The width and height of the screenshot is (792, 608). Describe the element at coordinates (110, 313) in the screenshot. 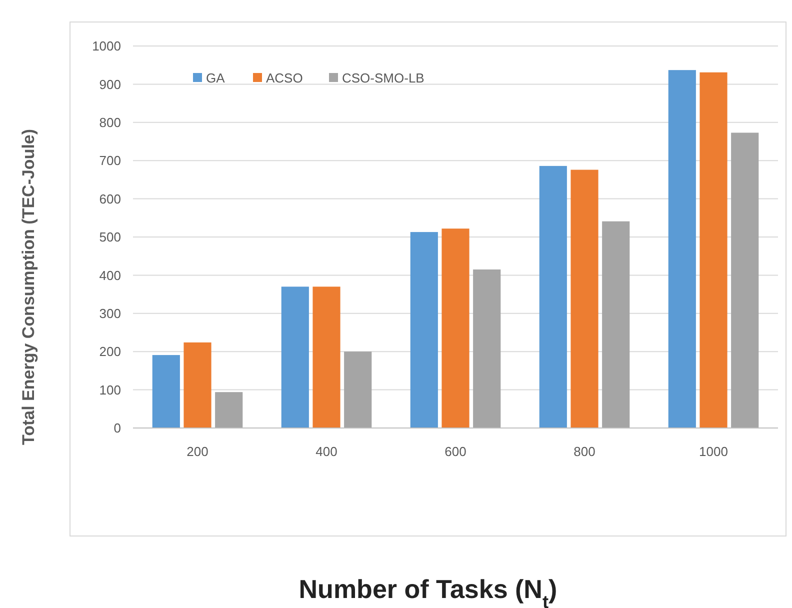

I see `y-tick-label: 300` at that location.